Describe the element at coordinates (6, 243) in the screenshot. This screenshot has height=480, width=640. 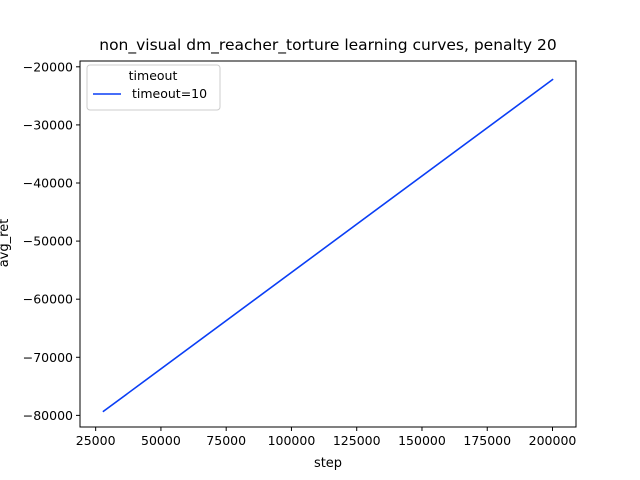
I see `y-axis-label: avg_ret` at that location.